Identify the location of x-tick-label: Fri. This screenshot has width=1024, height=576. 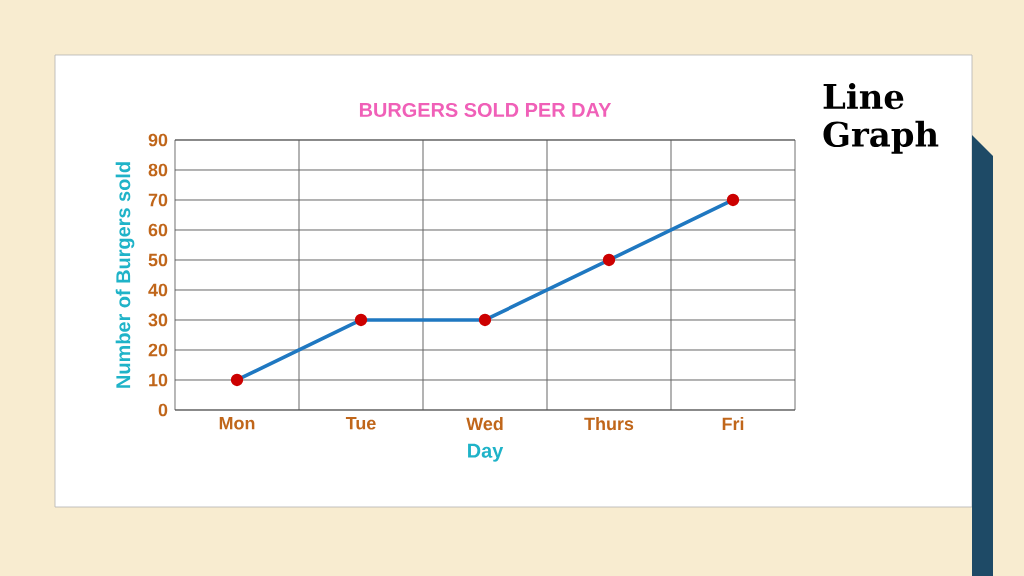
(733, 424).